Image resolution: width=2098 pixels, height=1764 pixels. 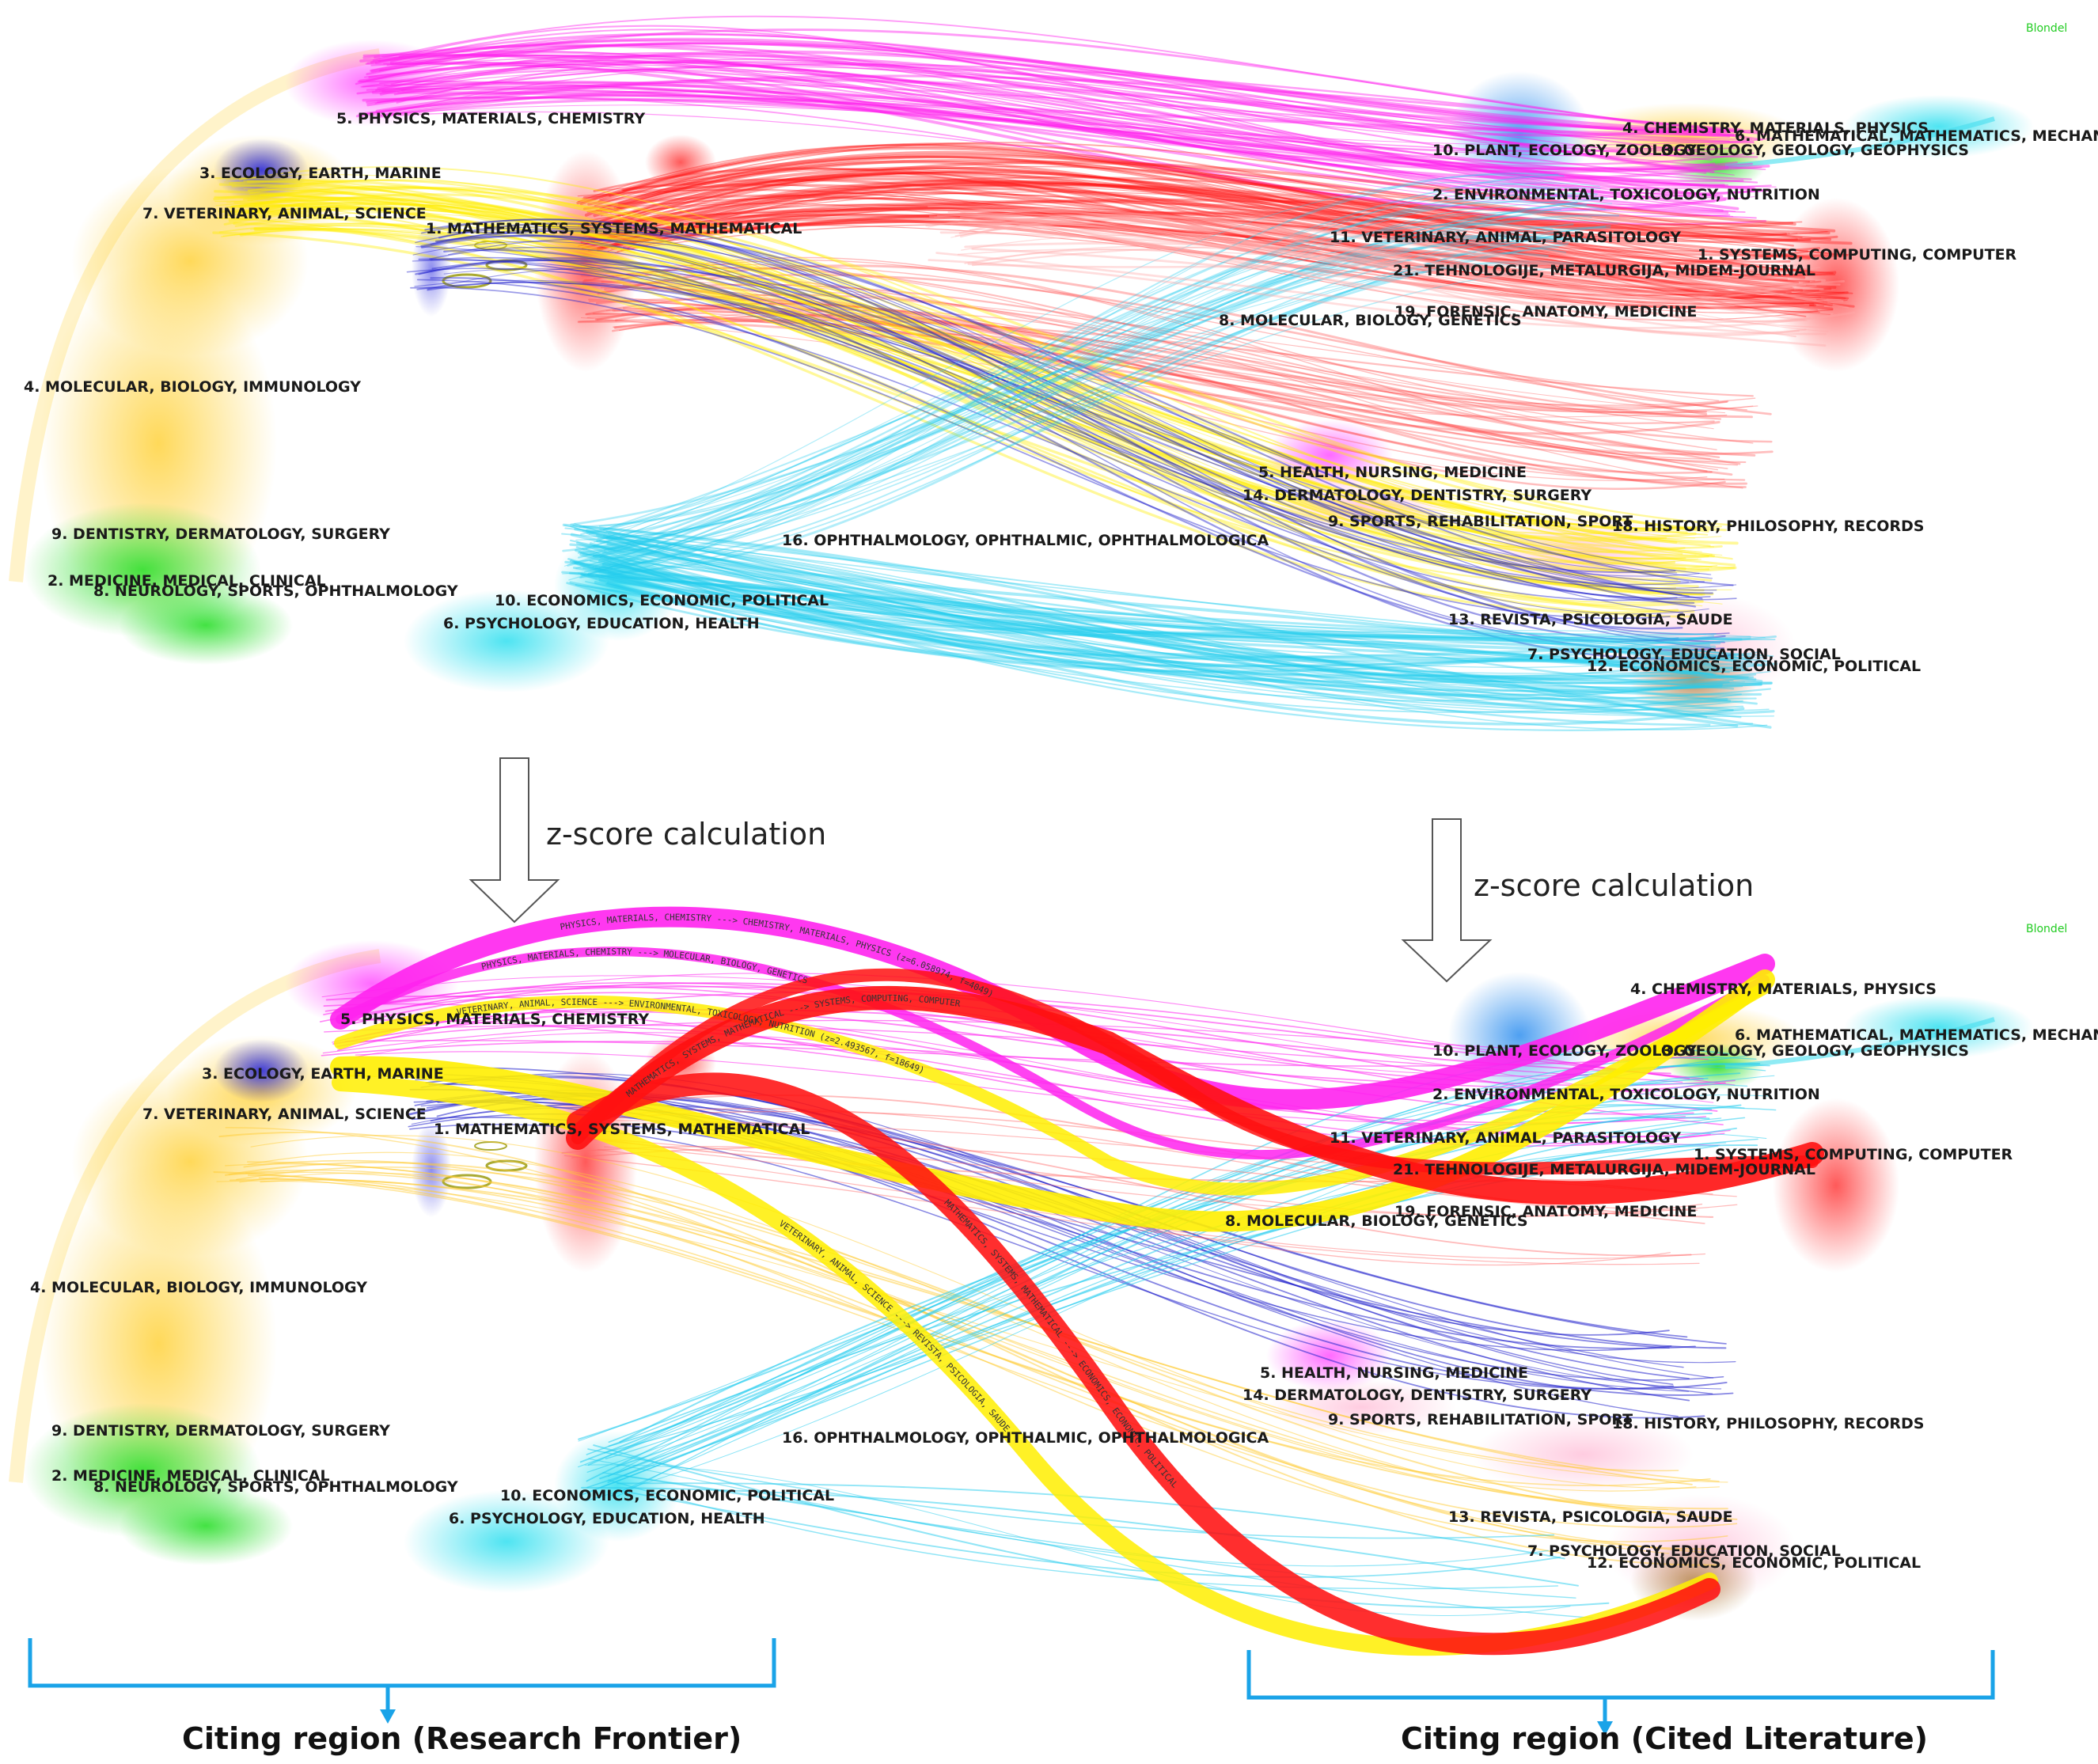 I want to click on top-left-cluster-7: 7. VETERINARY, ANIMAL, SCIENCE, so click(x=284, y=214).